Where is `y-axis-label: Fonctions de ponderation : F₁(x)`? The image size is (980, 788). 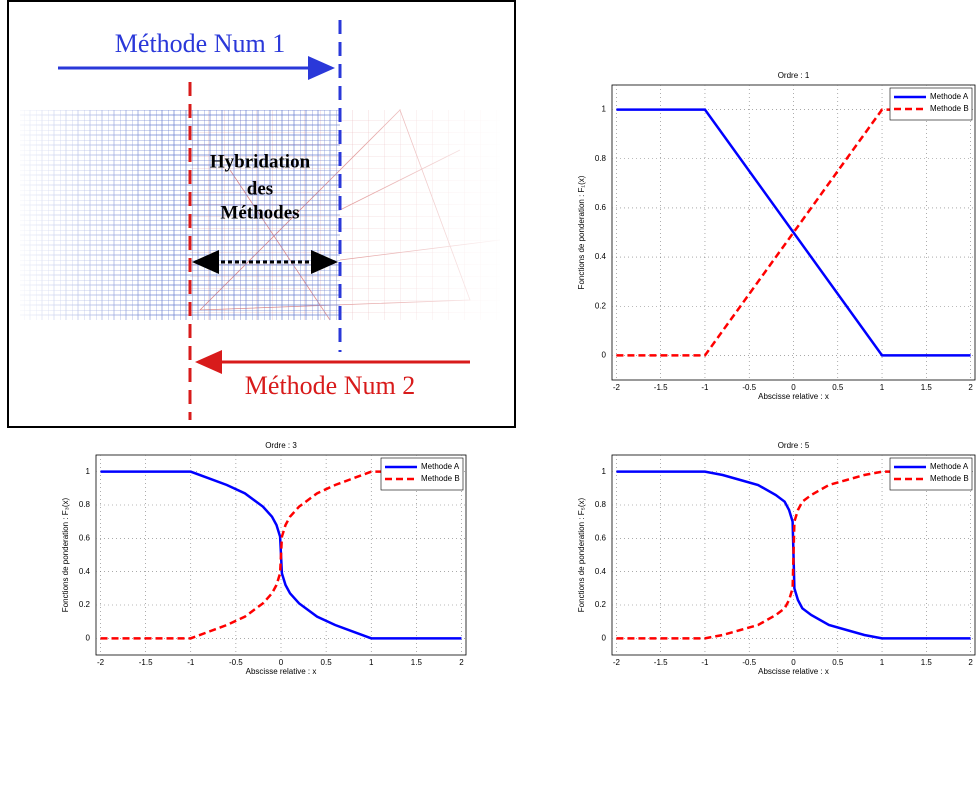 y-axis-label: Fonctions de ponderation : F₁(x) is located at coordinates (581, 232).